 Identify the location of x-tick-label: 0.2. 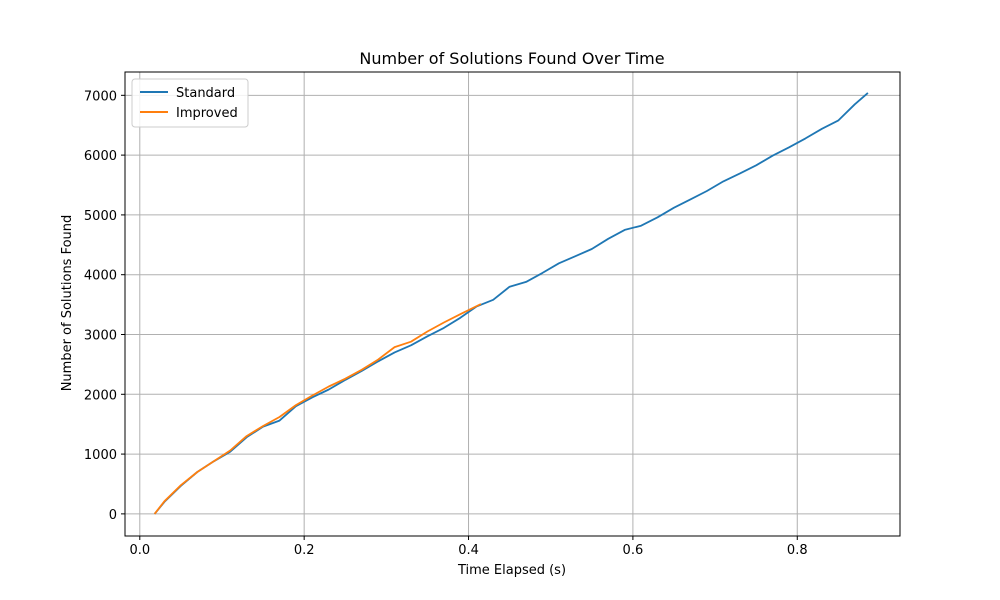
(304, 550).